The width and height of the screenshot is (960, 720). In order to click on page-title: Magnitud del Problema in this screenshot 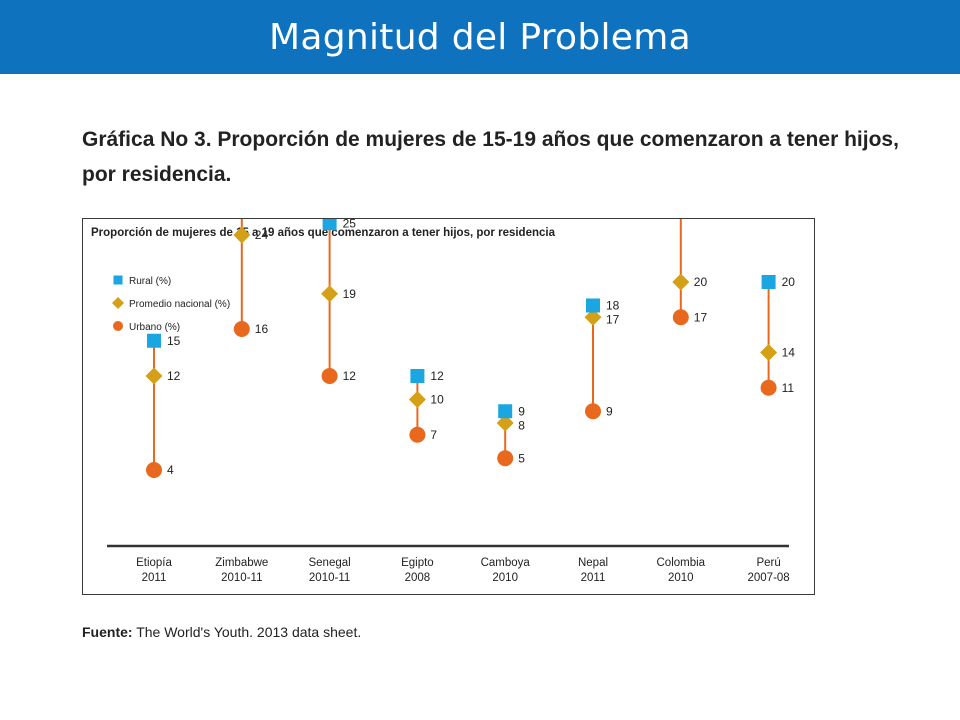, I will do `click(479, 37)`.